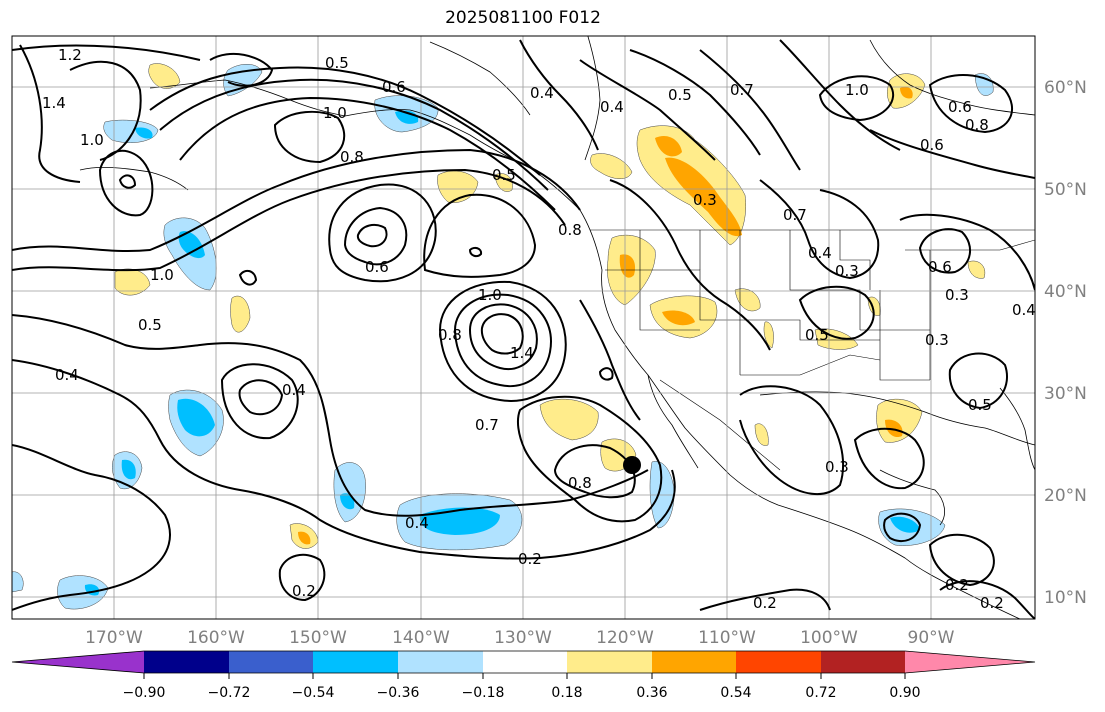  Describe the element at coordinates (216, 638) in the screenshot. I see `lon-label: 160°W` at that location.